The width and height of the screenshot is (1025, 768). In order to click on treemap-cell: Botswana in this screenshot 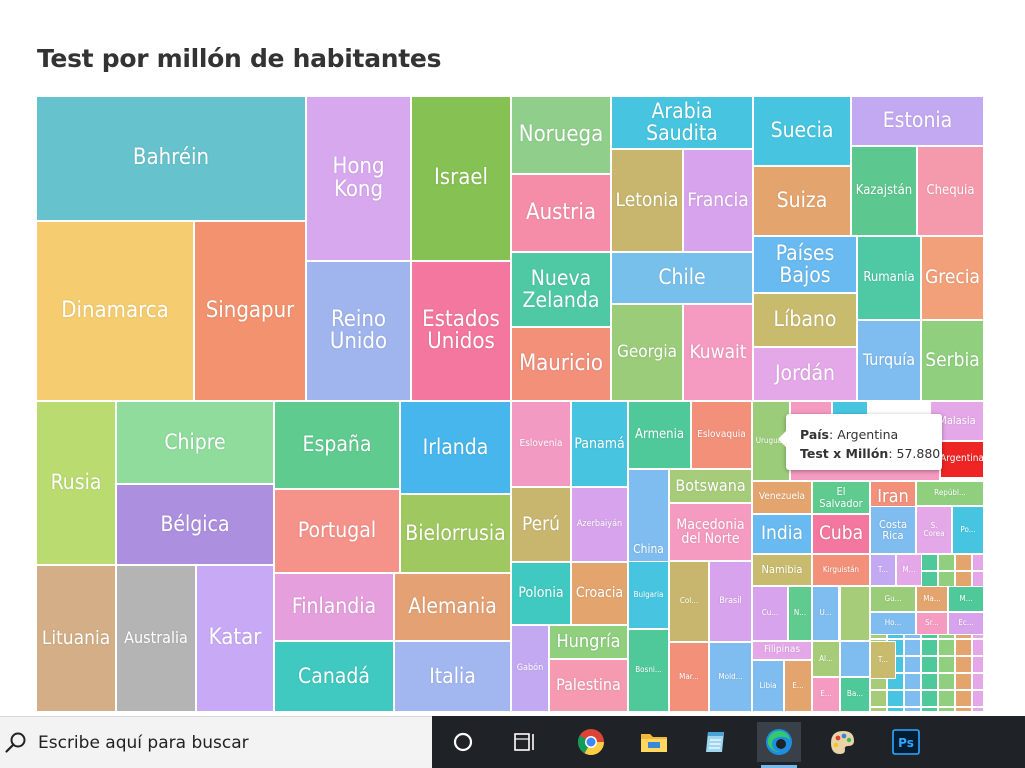, I will do `click(710, 486)`.